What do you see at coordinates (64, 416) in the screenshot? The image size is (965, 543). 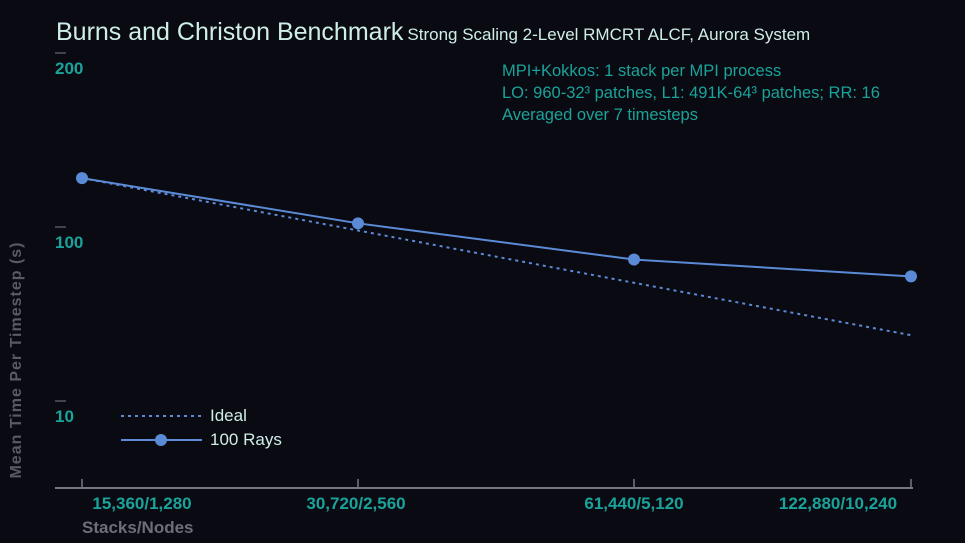 I see `y-tick-label: 10` at bounding box center [64, 416].